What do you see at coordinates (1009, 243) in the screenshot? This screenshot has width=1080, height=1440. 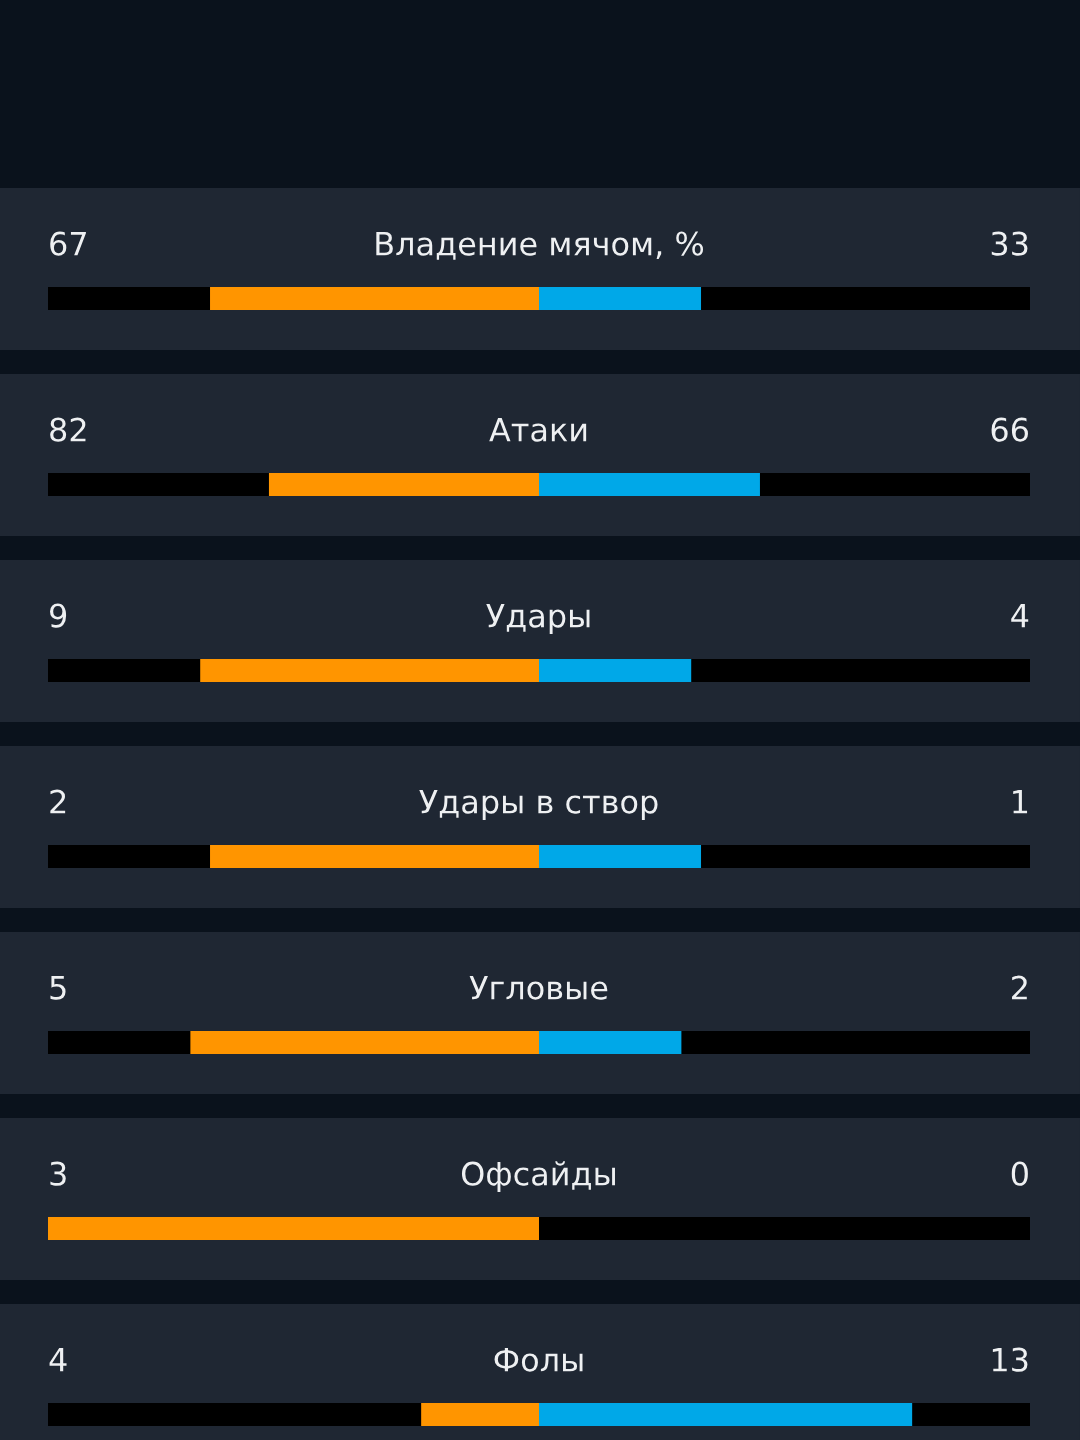 I see `text: 33` at bounding box center [1009, 243].